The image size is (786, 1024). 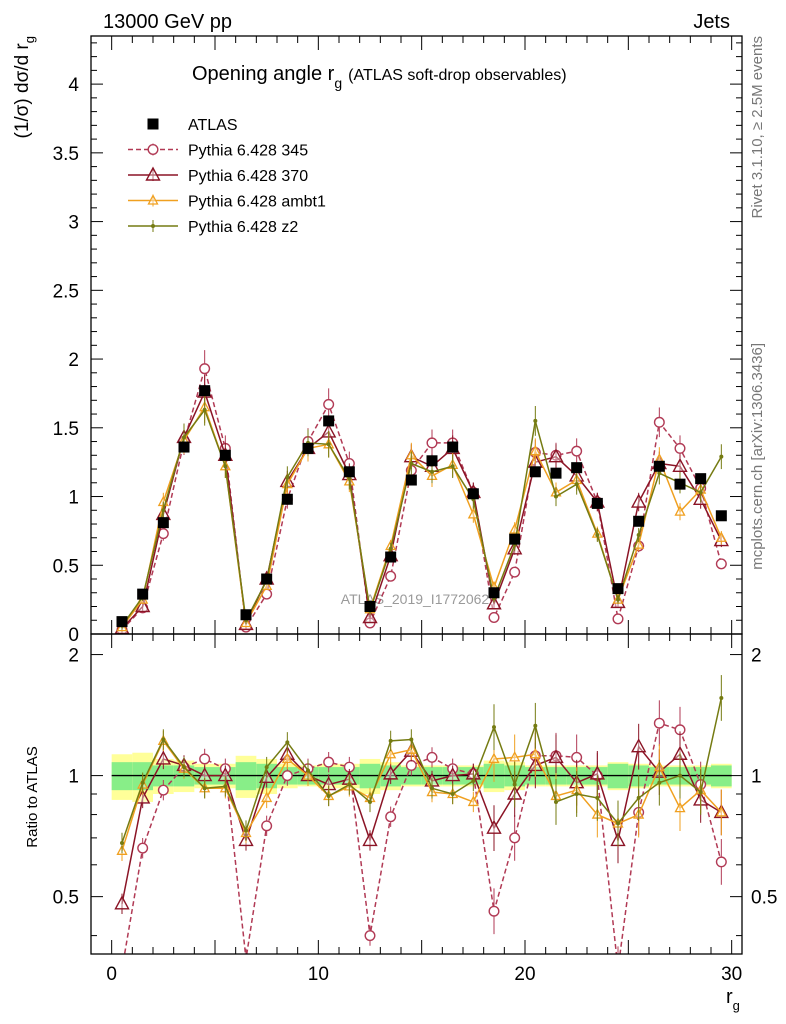 I want to click on ratio-line-pythia-6-428-z2, so click(x=422, y=770).